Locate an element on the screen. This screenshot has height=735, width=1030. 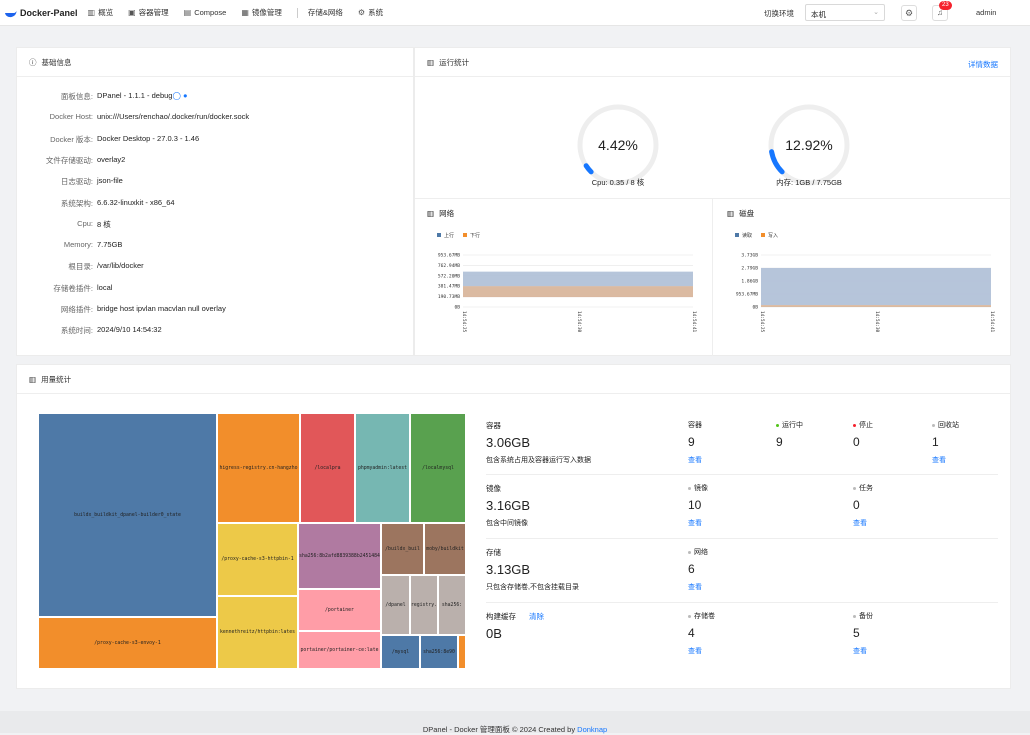
info-key: 面板信息: is located at coordinates (76, 96).